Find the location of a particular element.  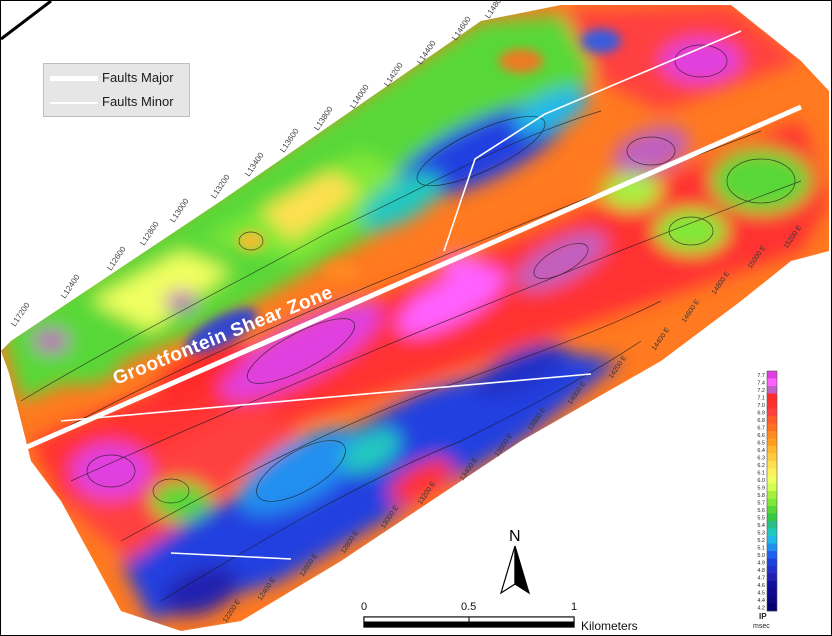

colorbar-value-label: 6.7 is located at coordinates (761, 429).